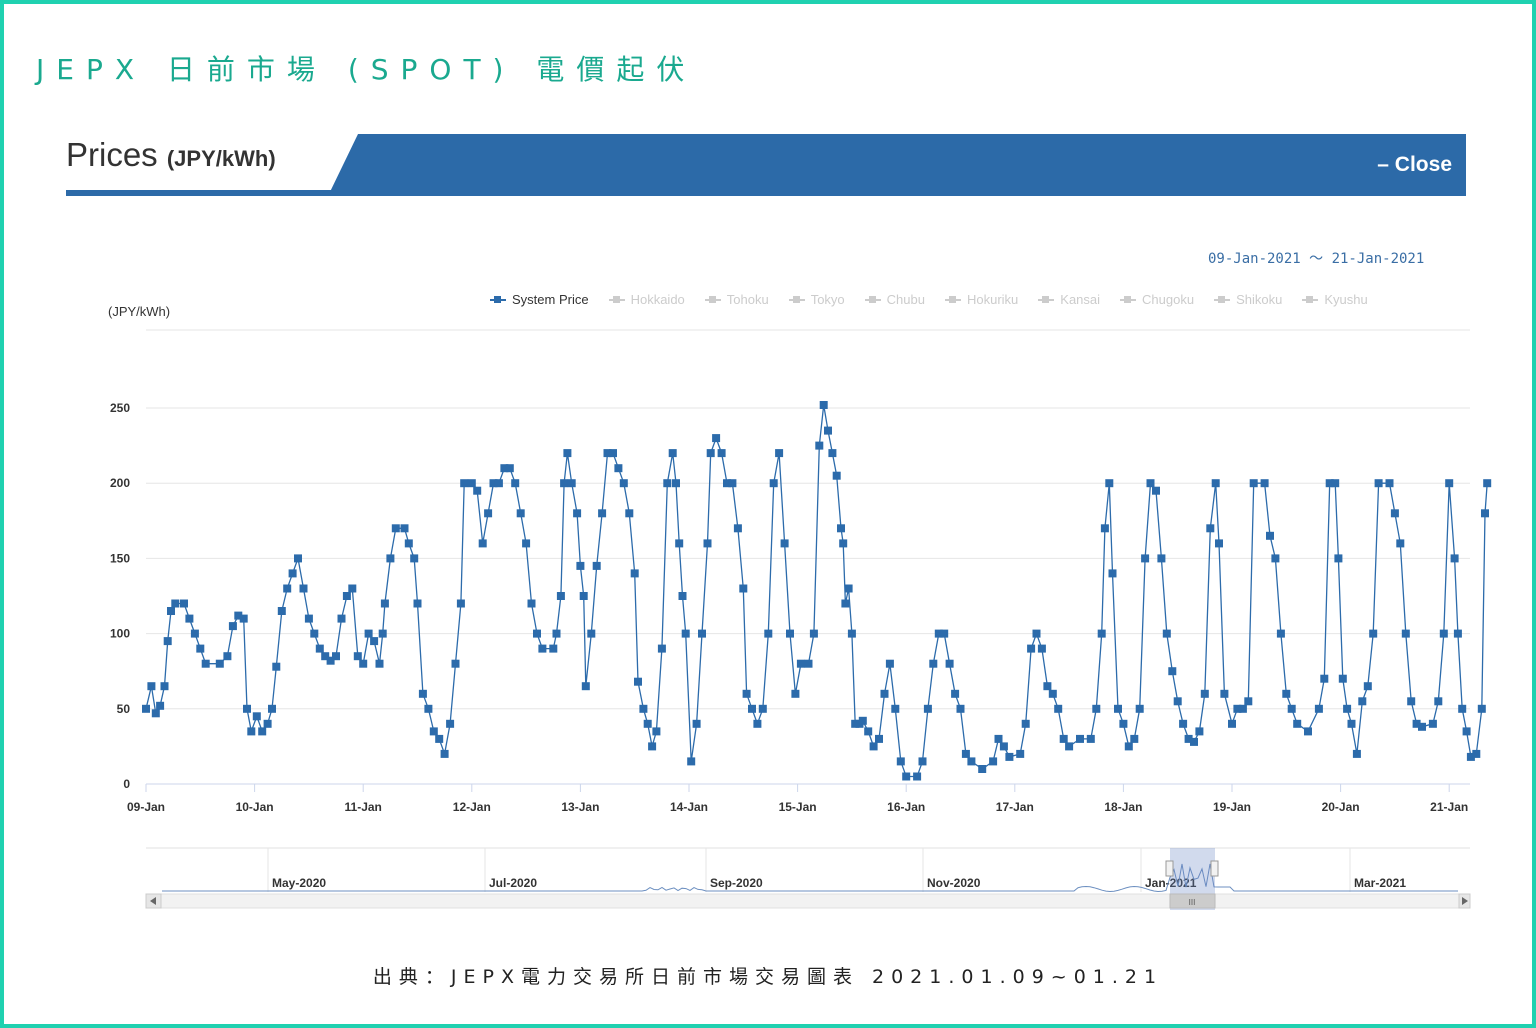 The height and width of the screenshot is (1028, 1536). What do you see at coordinates (1214, 868) in the screenshot?
I see `navigator-handle-right` at bounding box center [1214, 868].